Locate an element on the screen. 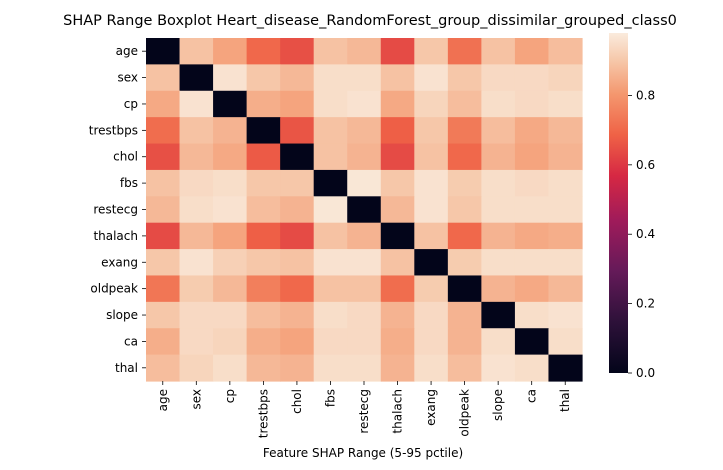  heatmap-cell-sex-thalach is located at coordinates (397, 78).